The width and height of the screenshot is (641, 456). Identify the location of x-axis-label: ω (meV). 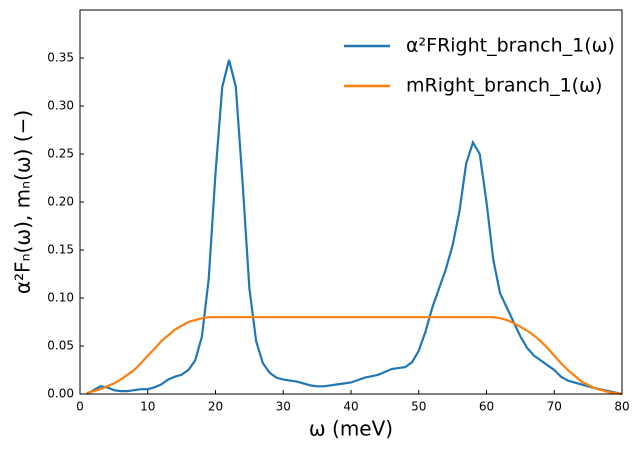
(351, 429).